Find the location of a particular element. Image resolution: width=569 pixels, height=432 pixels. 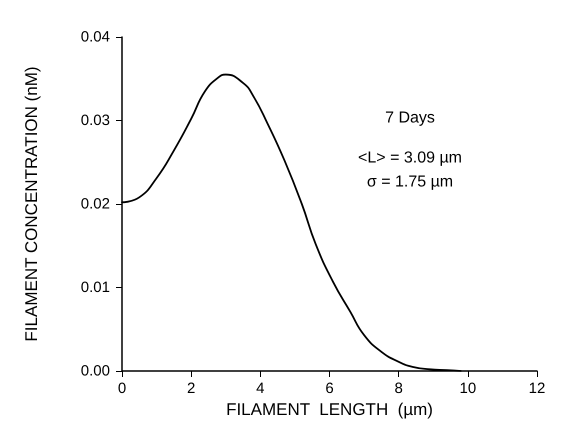

x-tick-label: 2 is located at coordinates (191, 388).